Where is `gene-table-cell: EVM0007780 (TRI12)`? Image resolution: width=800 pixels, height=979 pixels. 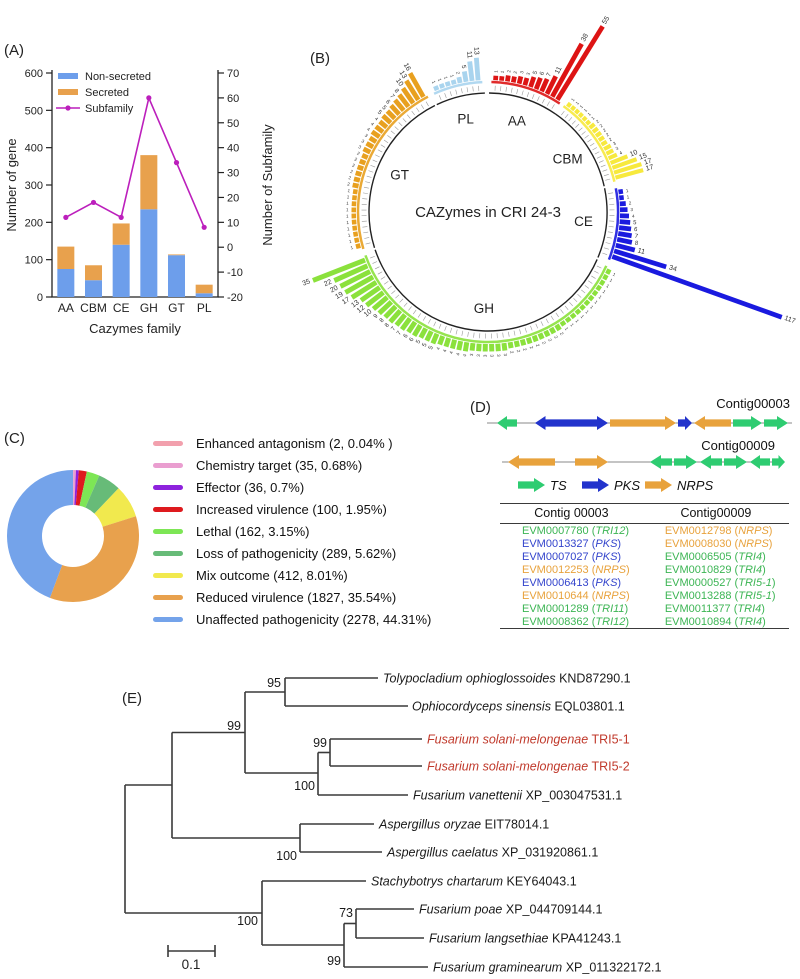 gene-table-cell: EVM0007780 (TRI12) is located at coordinates (576, 530).